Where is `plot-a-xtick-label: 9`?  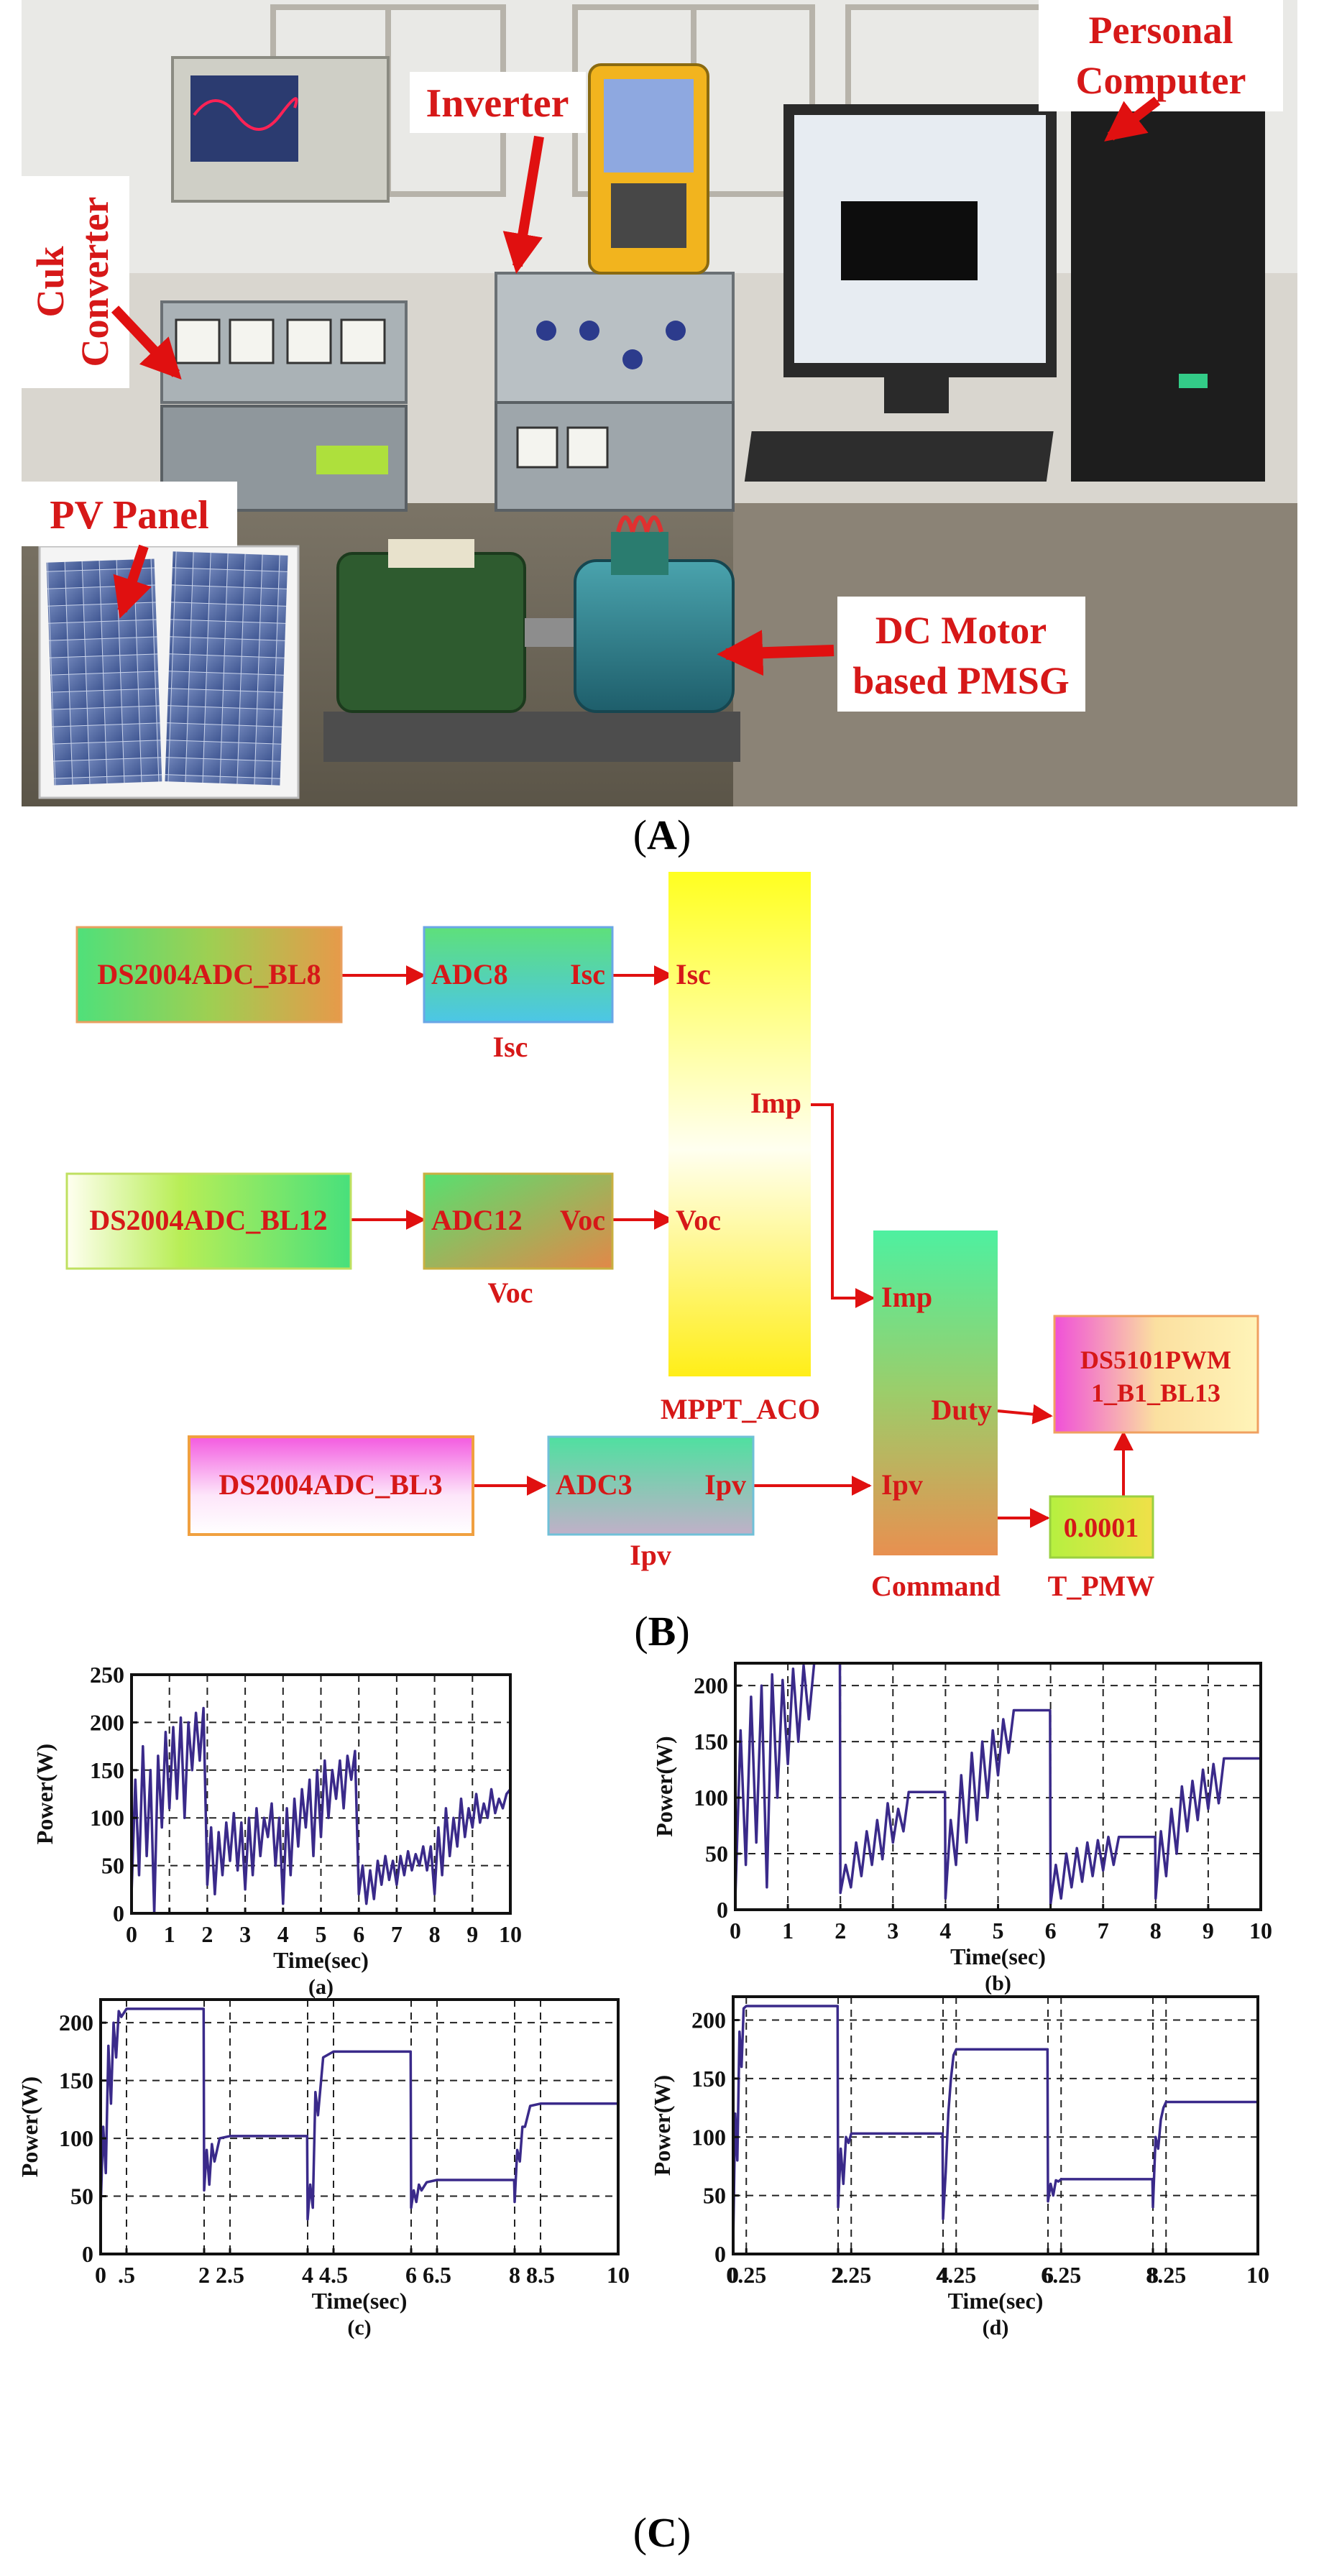 plot-a-xtick-label: 9 is located at coordinates (472, 1934).